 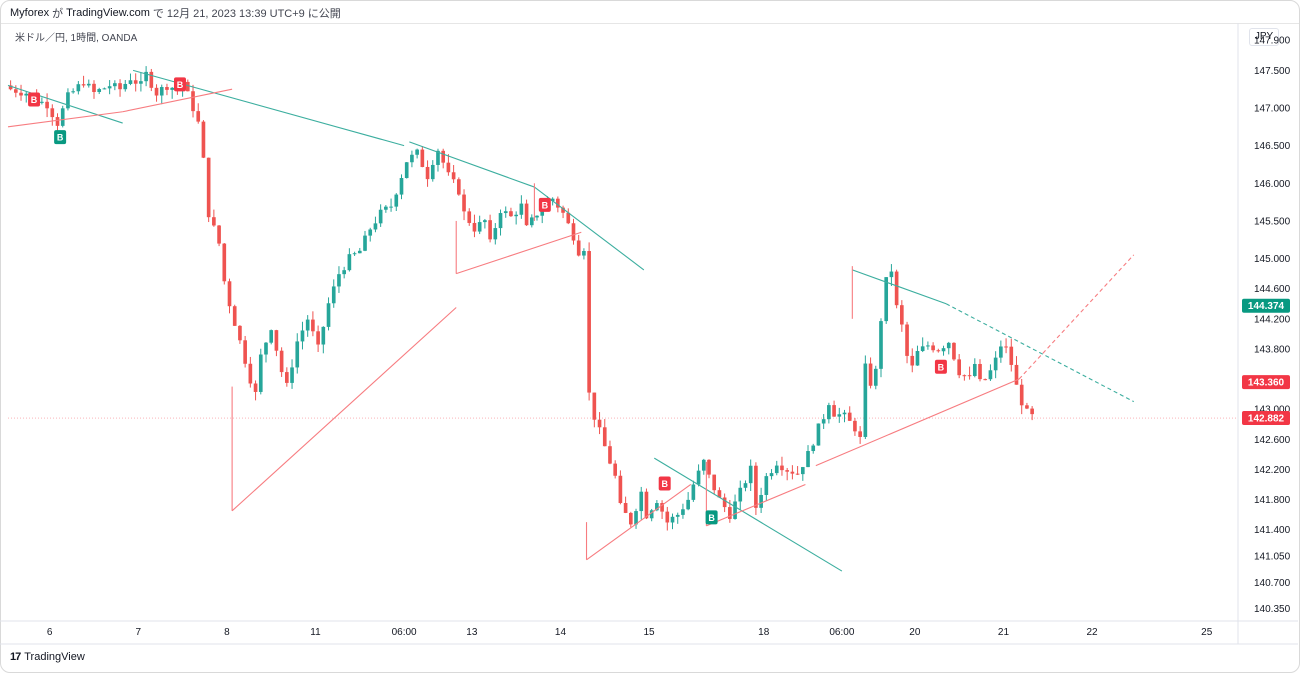 I want to click on platform-name: TradingView.com, so click(x=108, y=13).